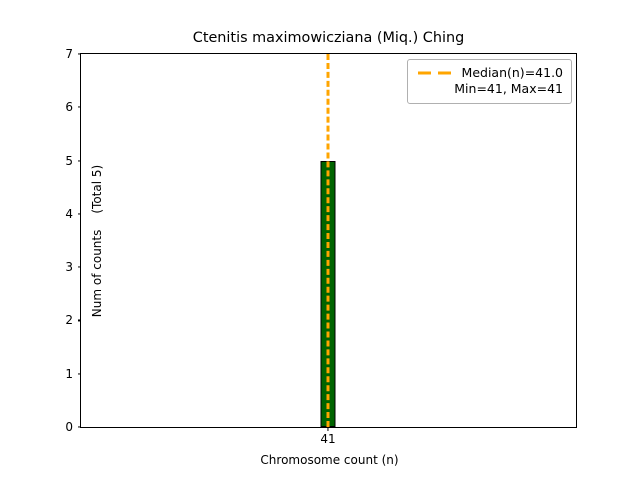  I want to click on legend-entry-minmax: Min=41, Max=41, so click(489, 89).